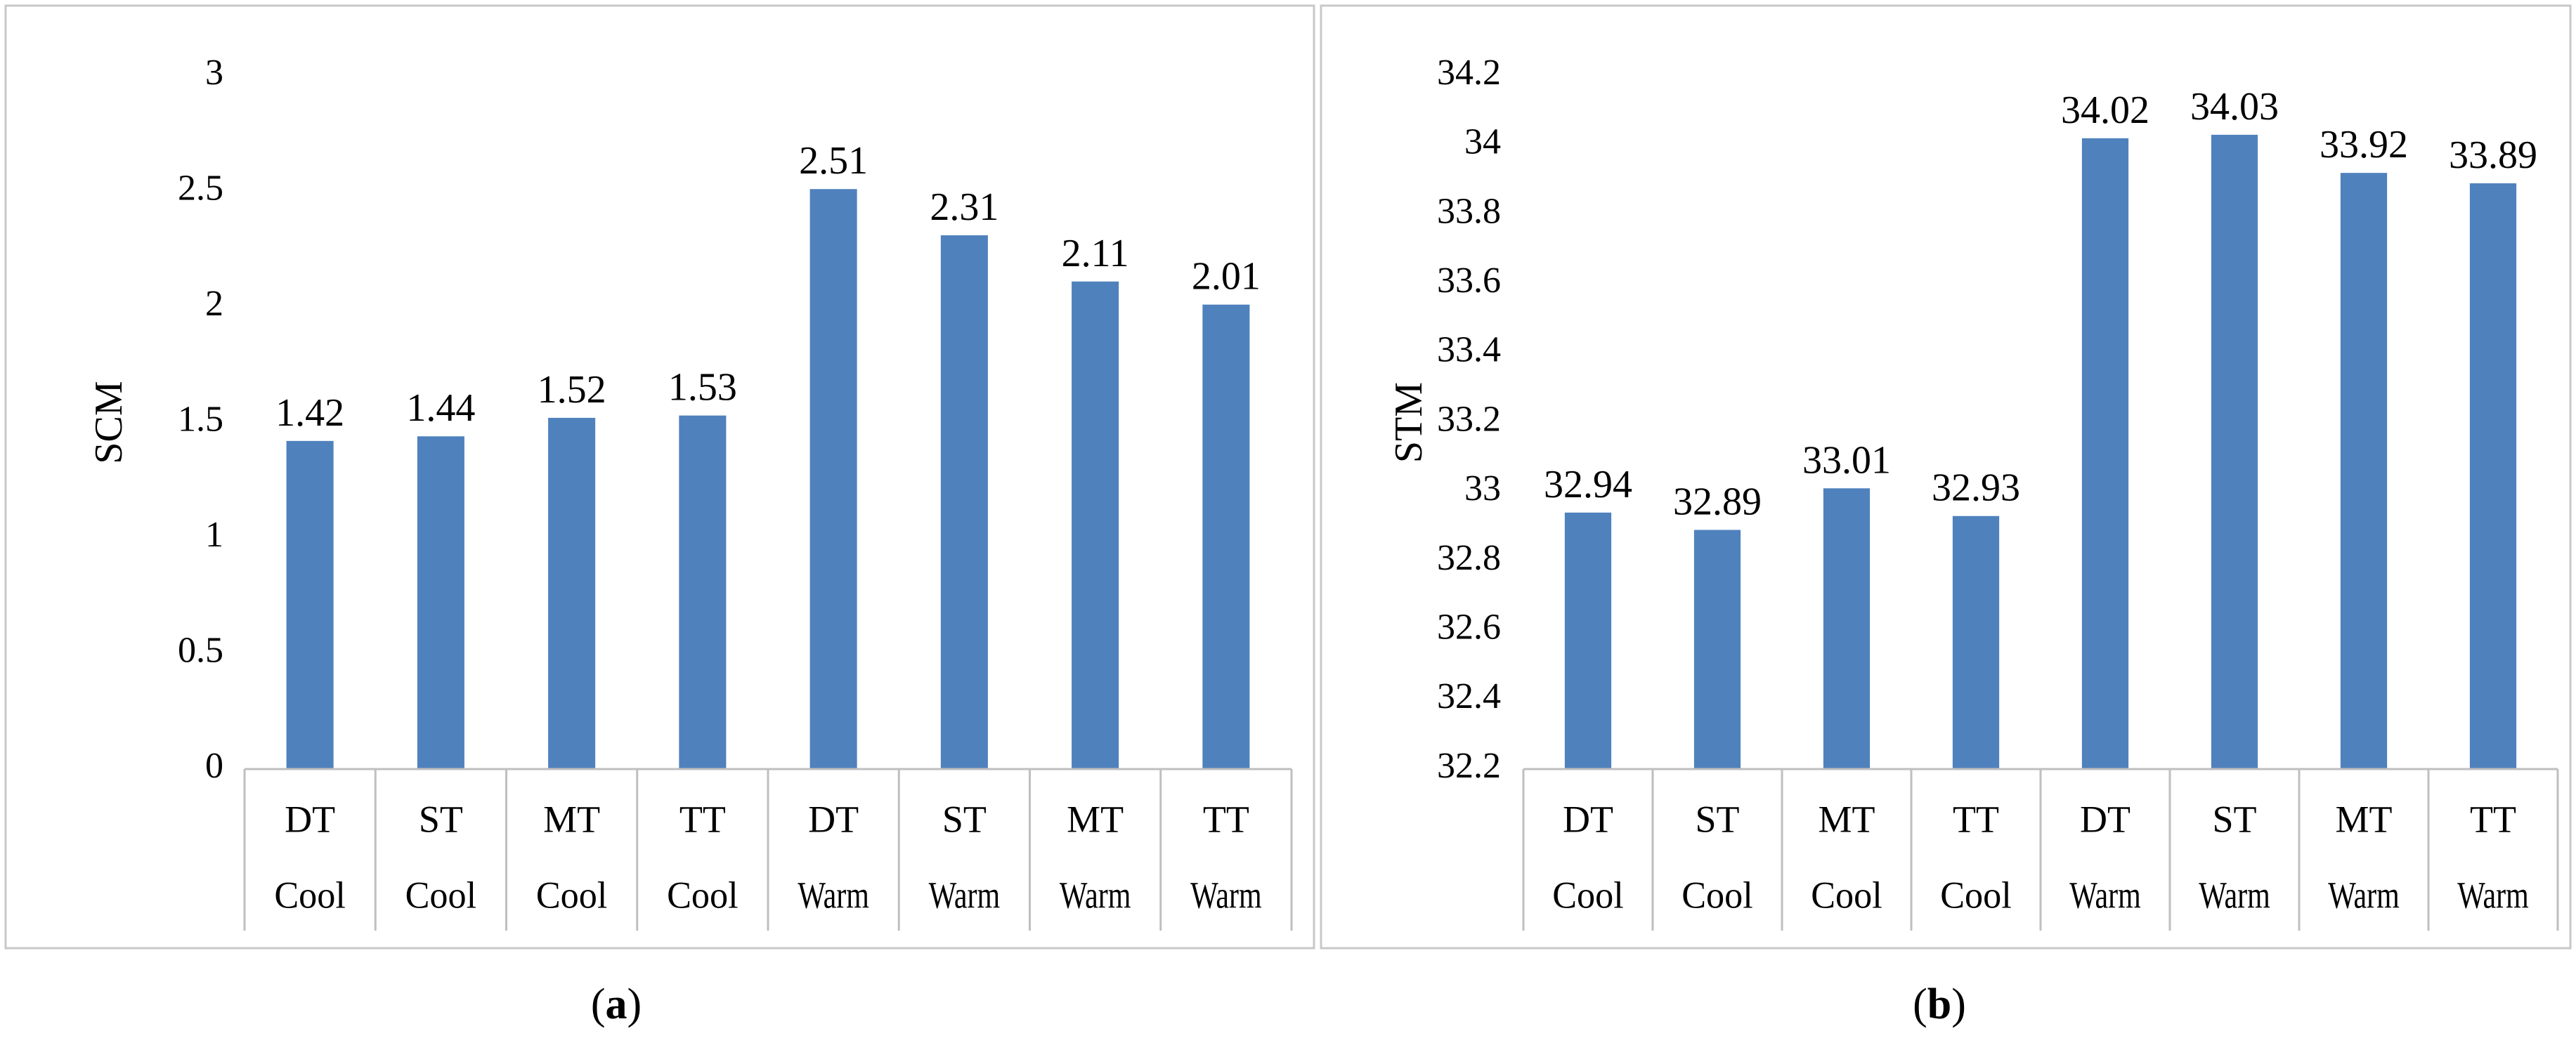  What do you see at coordinates (200, 188) in the screenshot?
I see `y-tick-label-a: 2.5` at bounding box center [200, 188].